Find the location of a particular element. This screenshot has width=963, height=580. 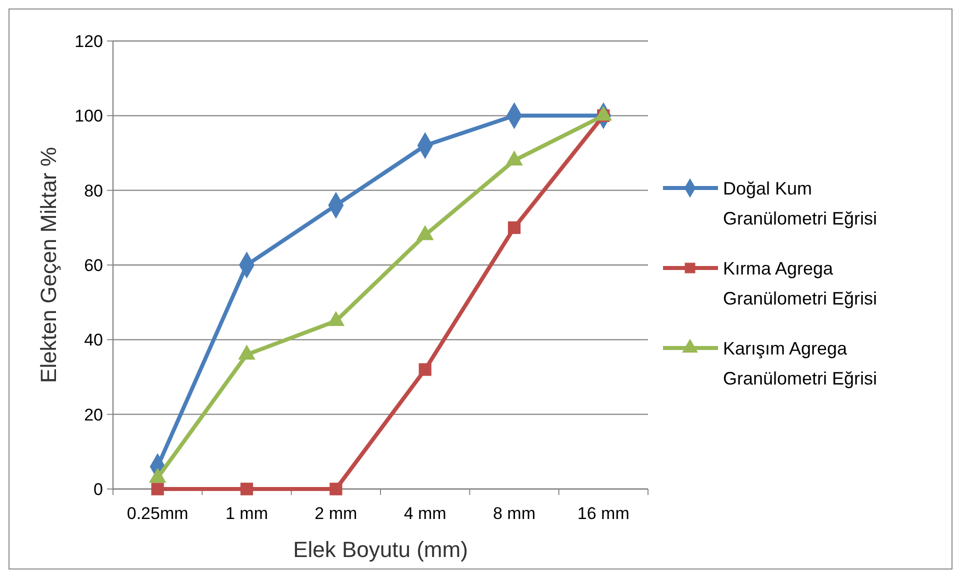

x-tick-label: 4 mm is located at coordinates (425, 513).